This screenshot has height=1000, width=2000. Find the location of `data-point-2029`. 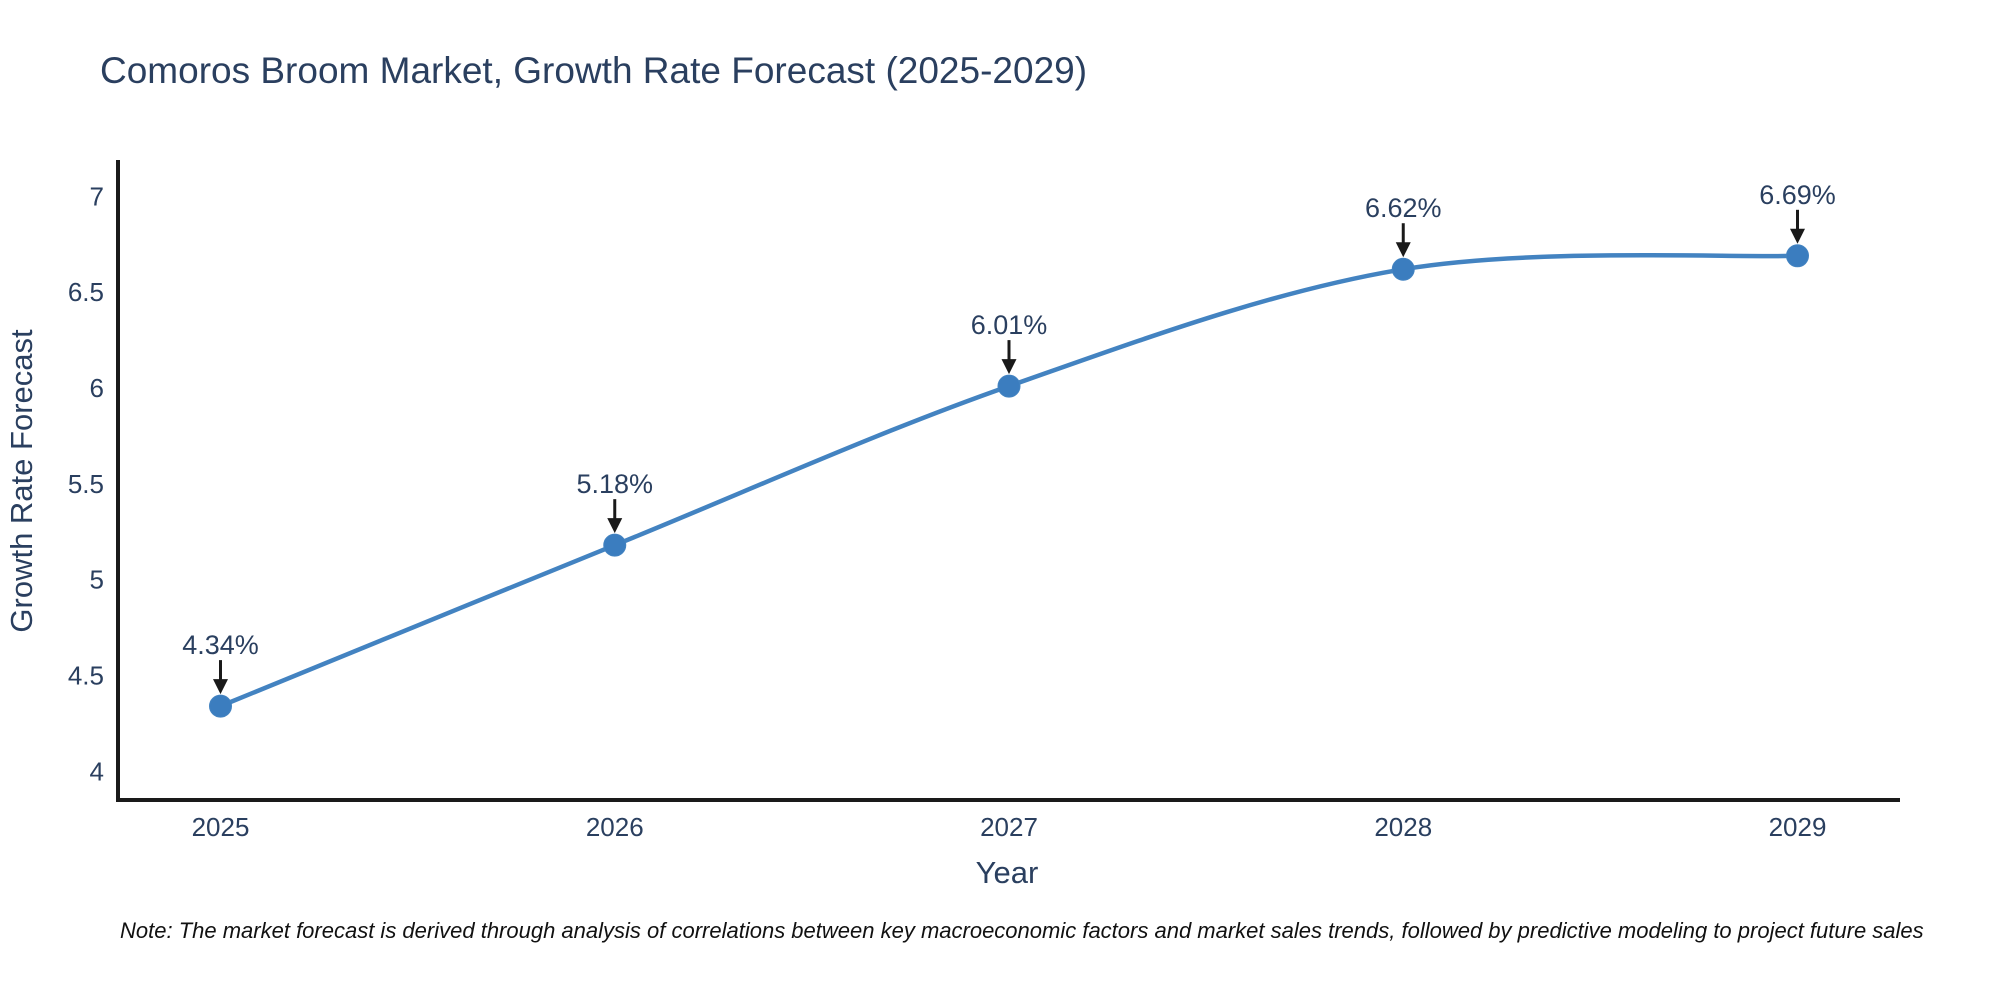

data-point-2029 is located at coordinates (1797, 256).